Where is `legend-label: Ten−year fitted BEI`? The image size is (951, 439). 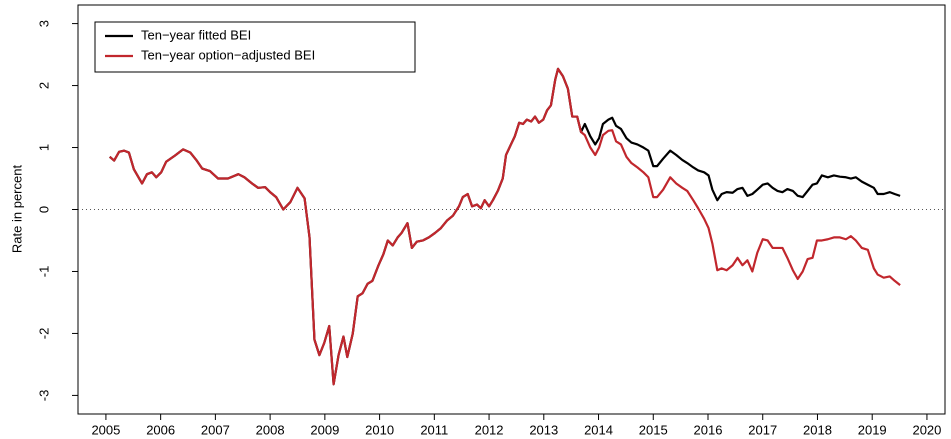 legend-label: Ten−year fitted BEI is located at coordinates (196, 34).